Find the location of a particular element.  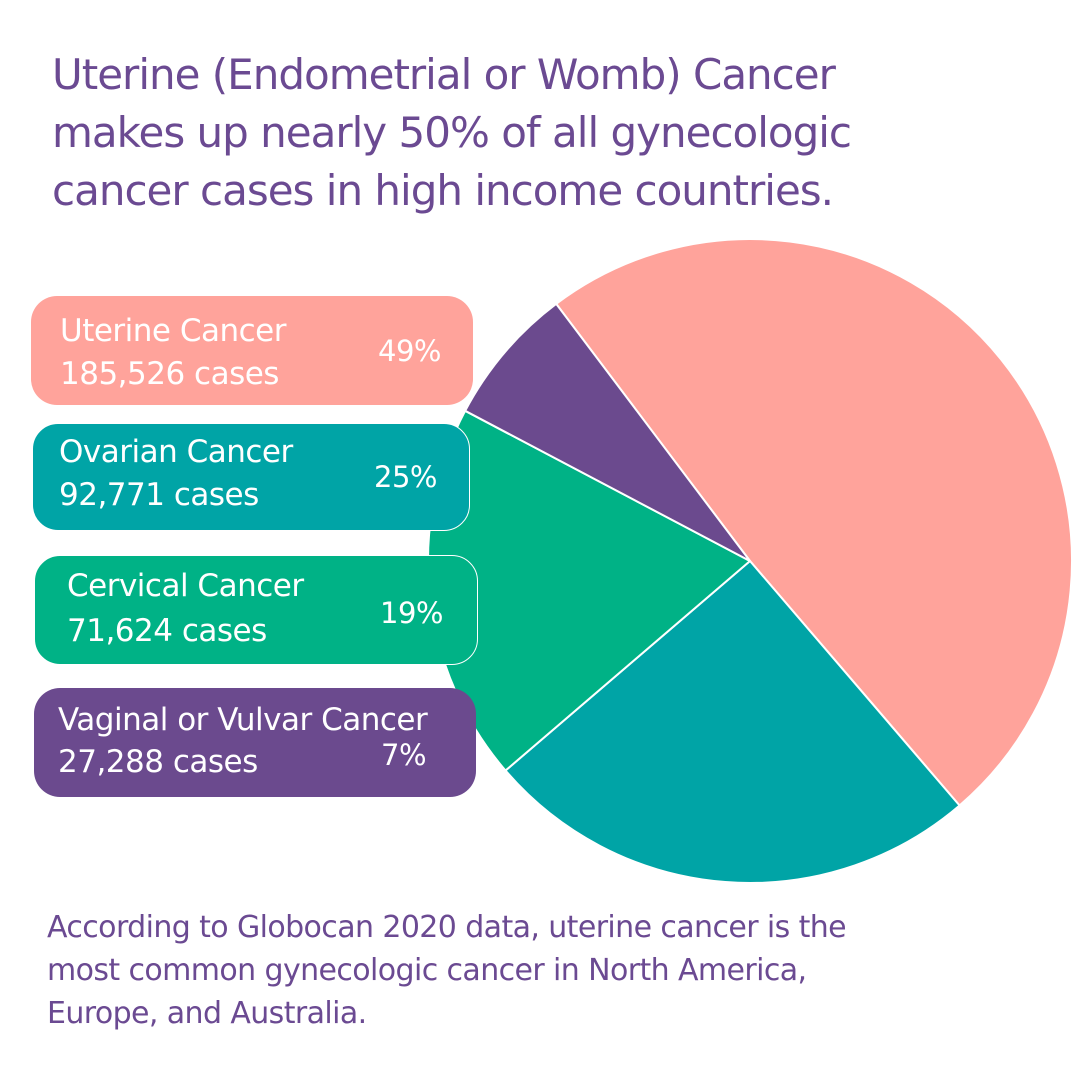

legend-percent-uterine: 49% is located at coordinates (409, 351).